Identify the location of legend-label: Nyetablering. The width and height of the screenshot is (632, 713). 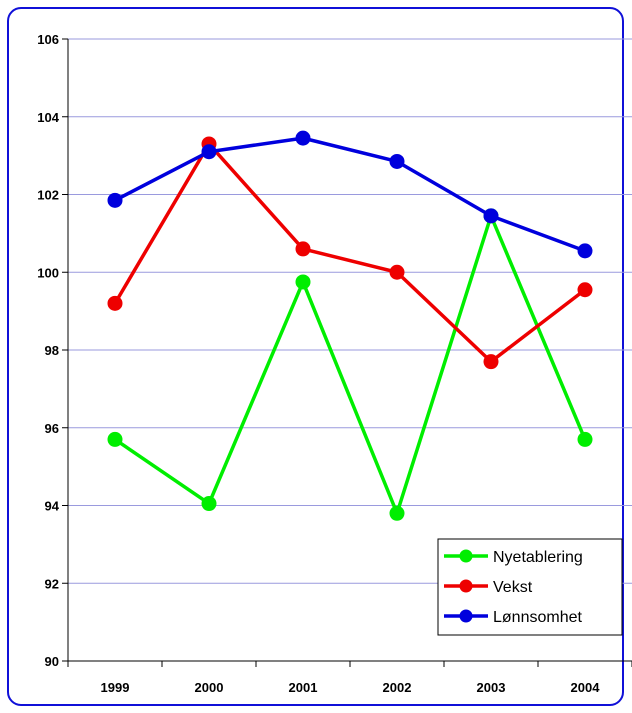
(538, 557).